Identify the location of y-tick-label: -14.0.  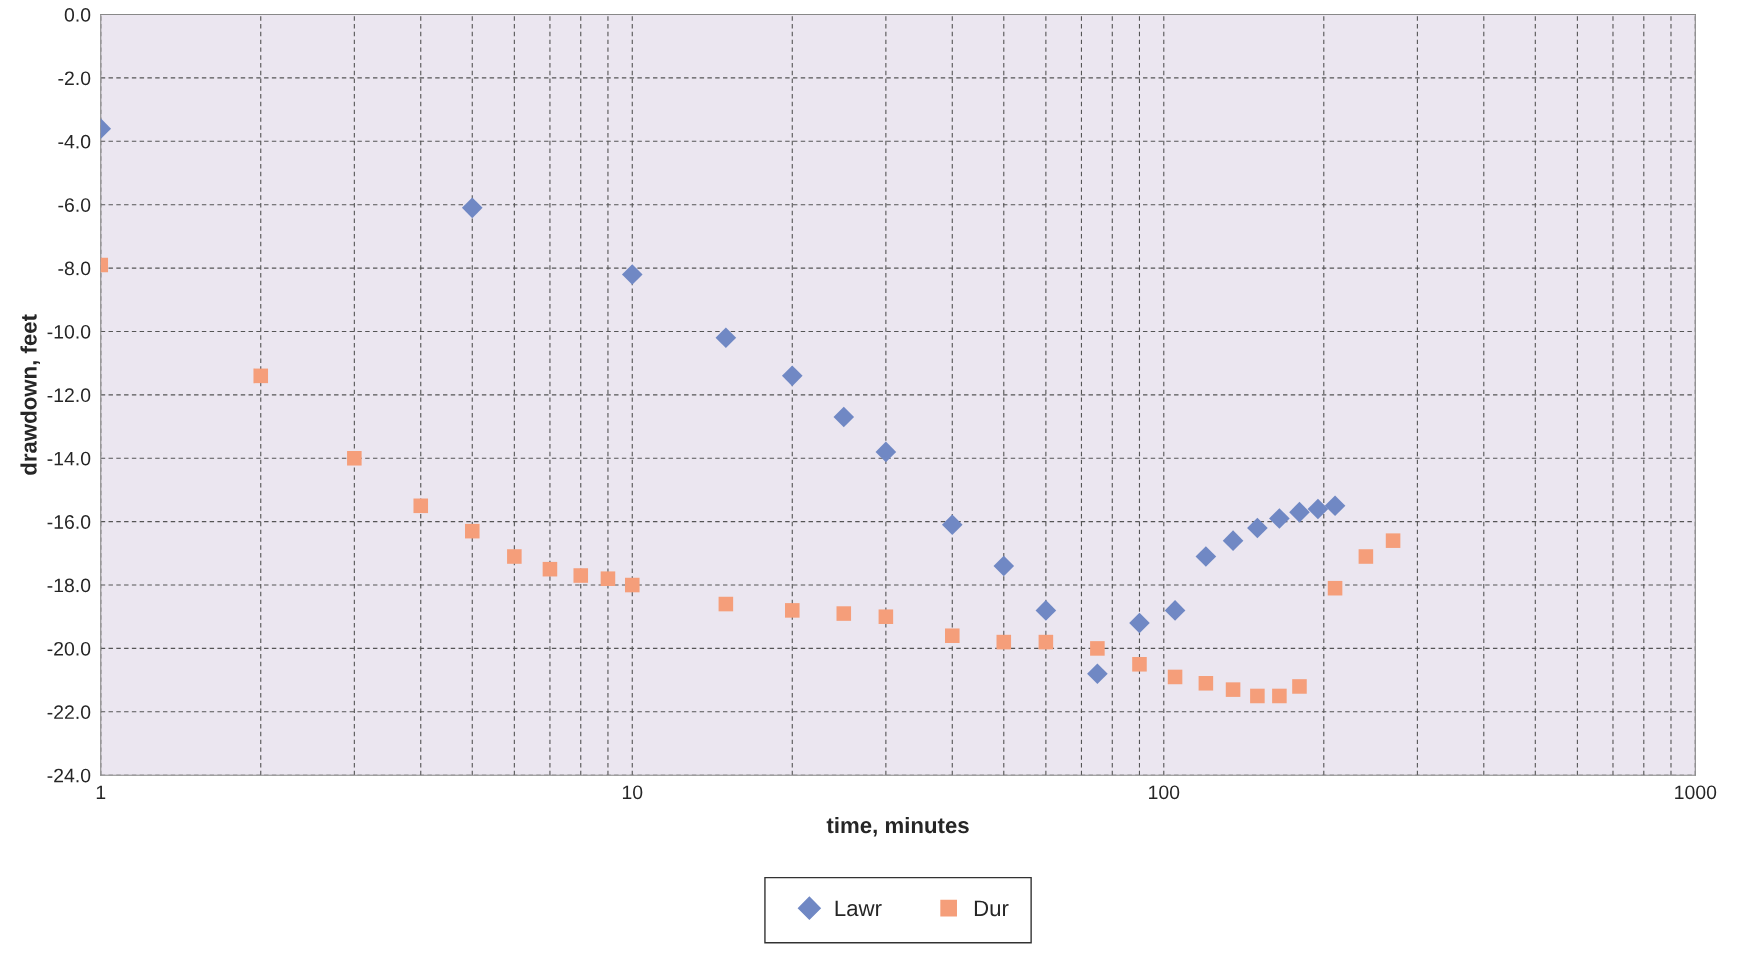
(69, 458).